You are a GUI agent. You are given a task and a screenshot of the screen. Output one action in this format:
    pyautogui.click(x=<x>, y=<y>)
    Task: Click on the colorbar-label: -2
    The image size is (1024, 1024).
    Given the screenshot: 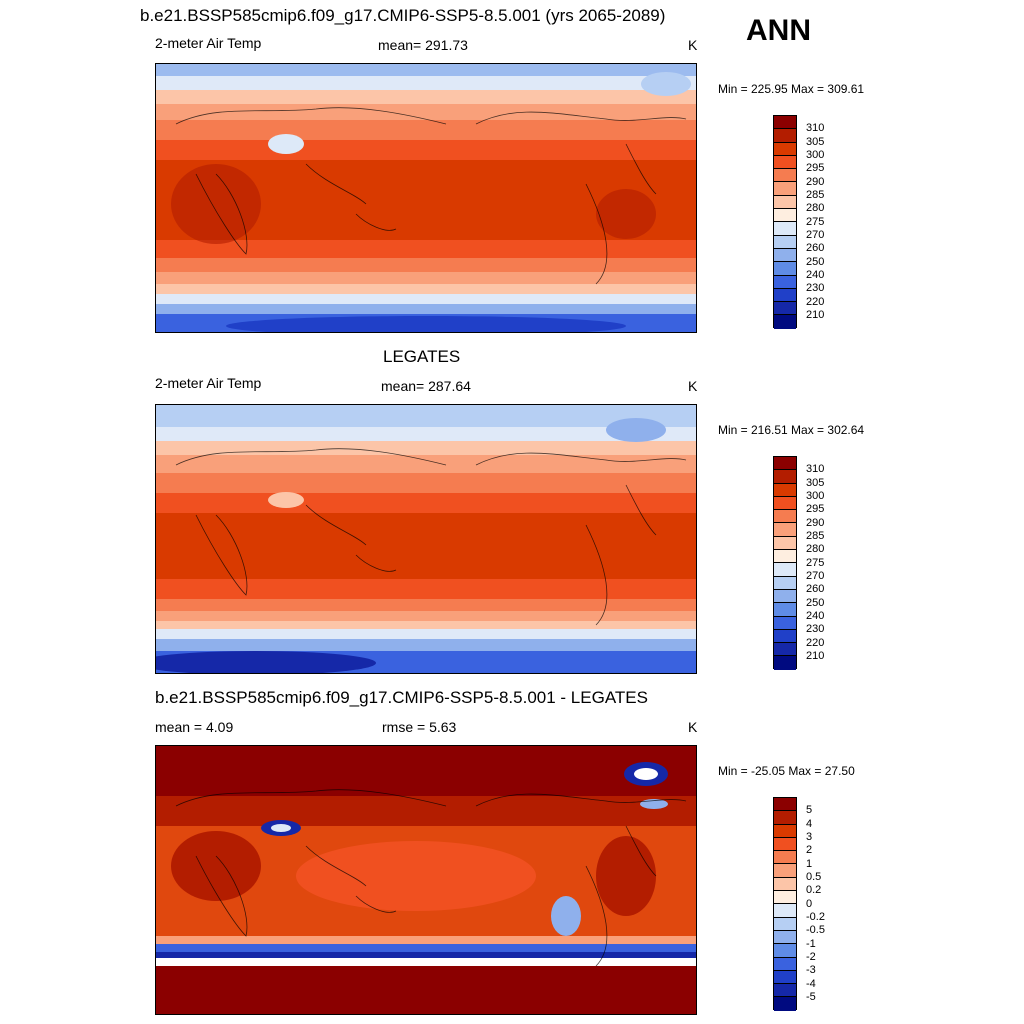 What is the action you would take?
    pyautogui.click(x=811, y=957)
    